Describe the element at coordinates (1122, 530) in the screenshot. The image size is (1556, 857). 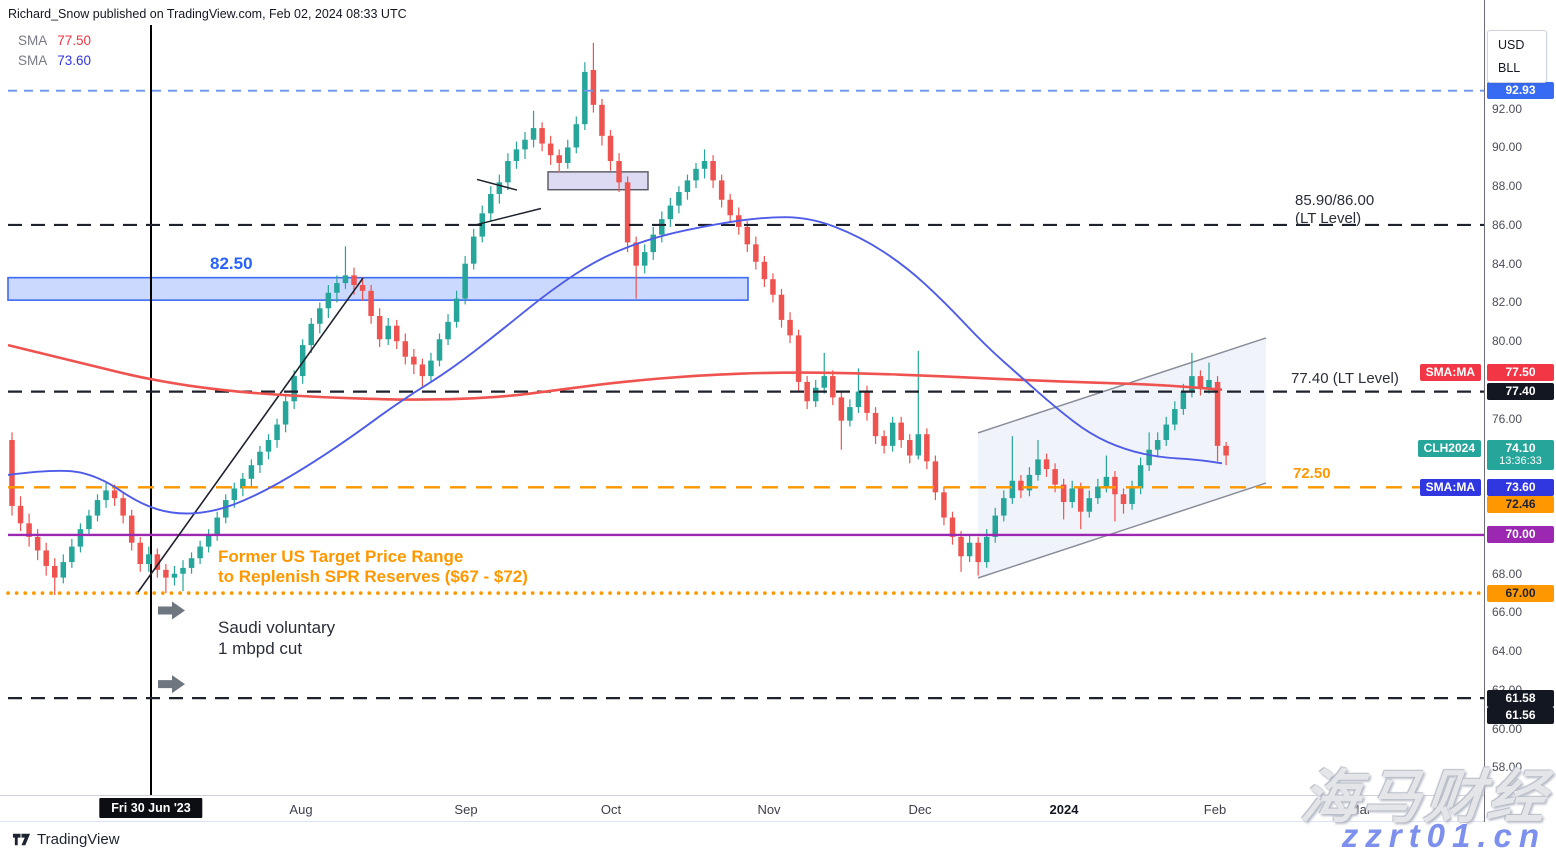
I see `rising-channel-bottom` at that location.